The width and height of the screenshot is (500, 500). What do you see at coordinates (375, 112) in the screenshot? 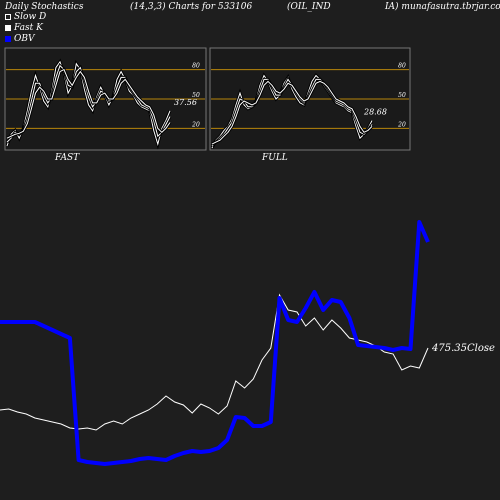
I see `full-last-value: 28.68` at bounding box center [375, 112].